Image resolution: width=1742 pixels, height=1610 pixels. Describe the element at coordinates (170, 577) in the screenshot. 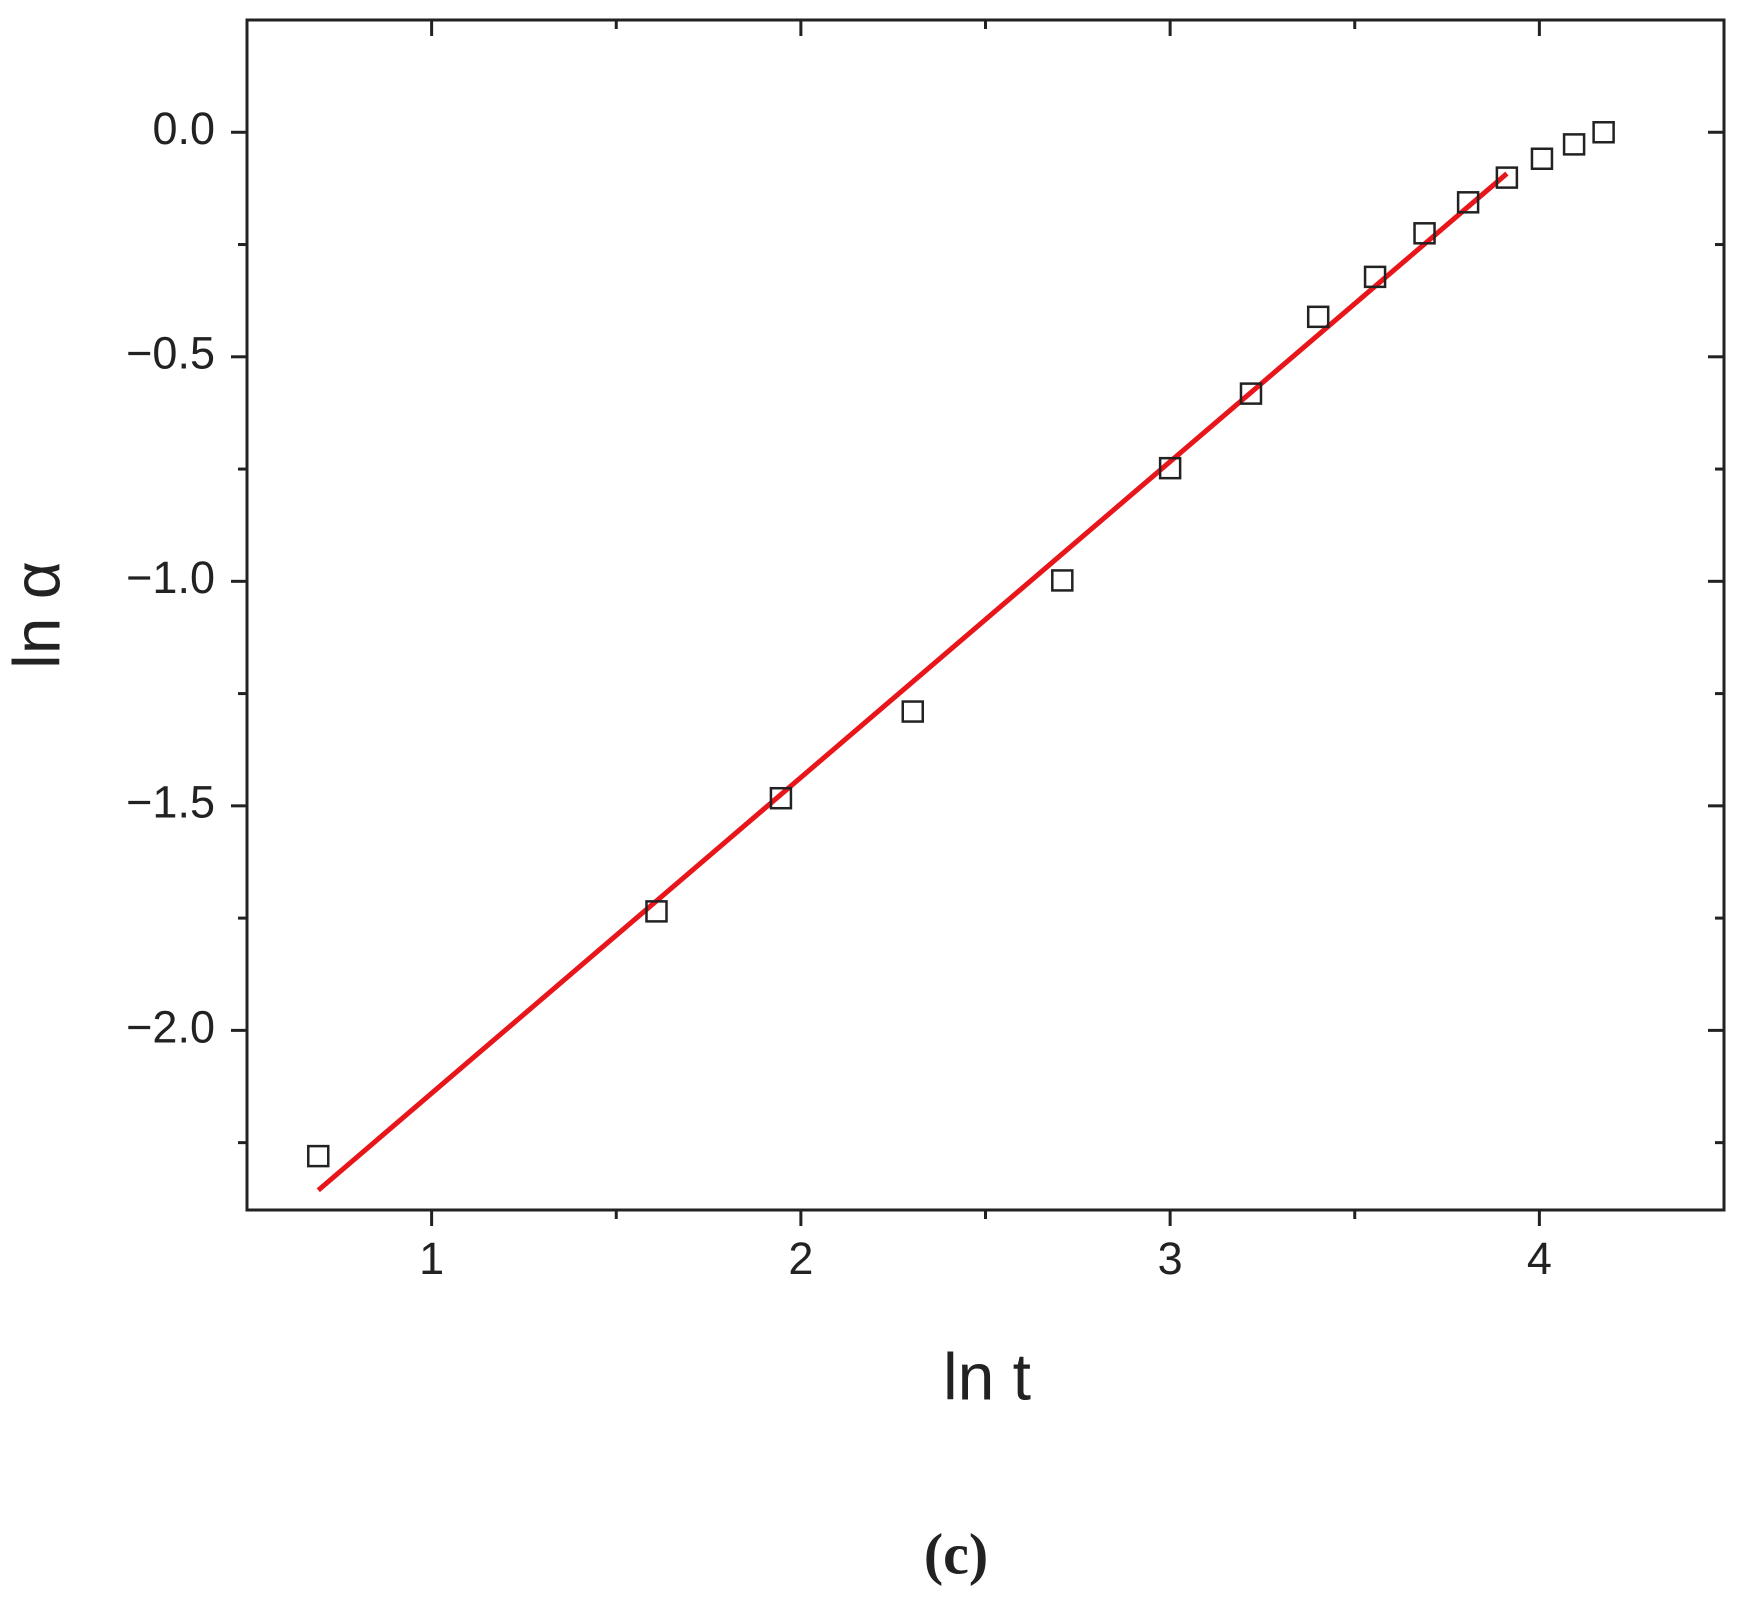

I see `y-tick-label: −1.0` at that location.